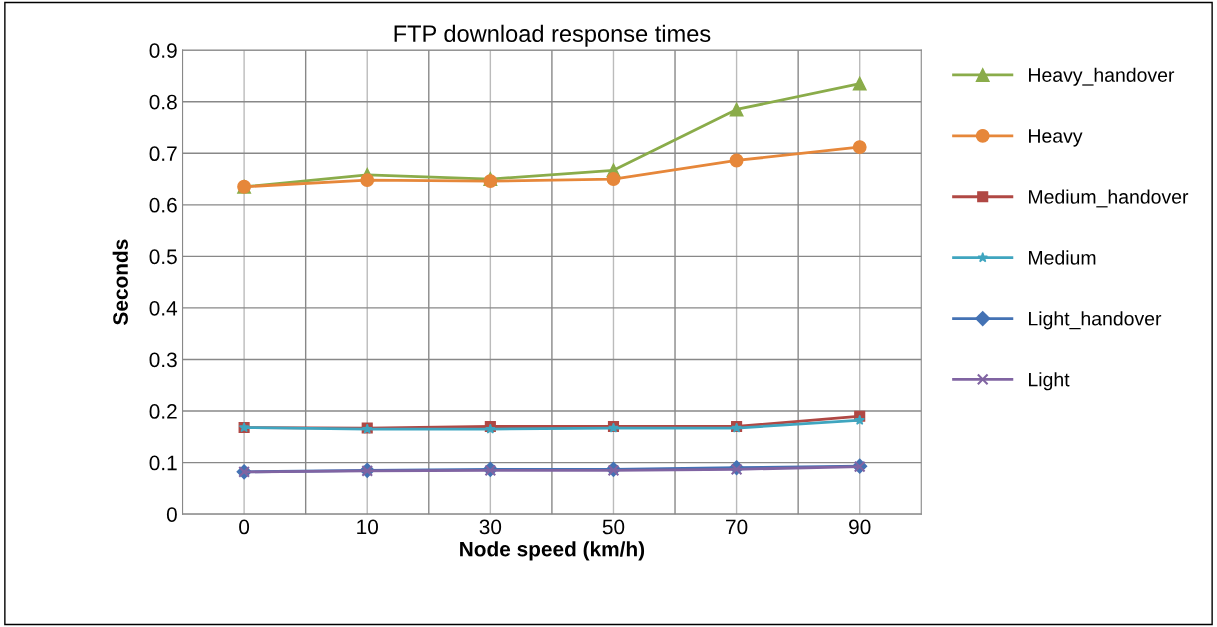  What do you see at coordinates (244, 527) in the screenshot?
I see `x-tick-label: 0` at bounding box center [244, 527].